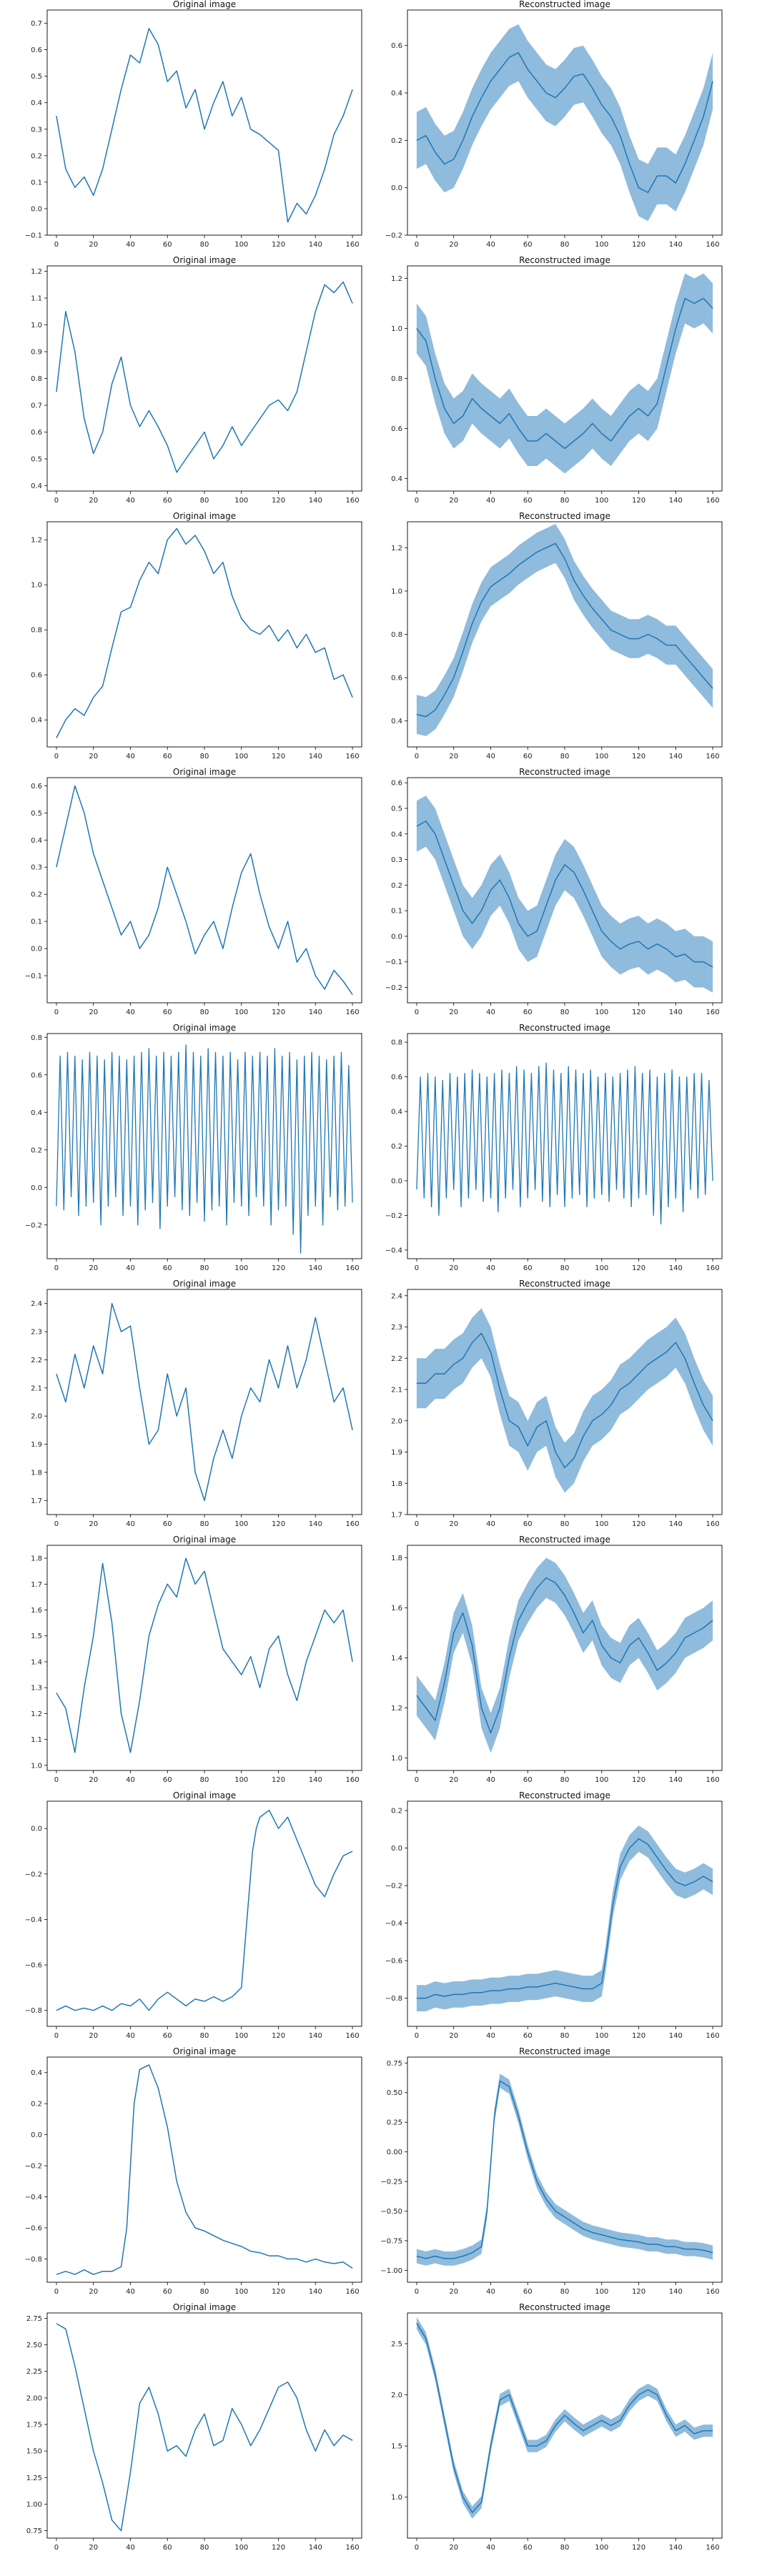 Image resolution: width=767 pixels, height=2576 pixels. What do you see at coordinates (391, 2212) in the screenshot?
I see `y-tick-label: −0.50` at bounding box center [391, 2212].